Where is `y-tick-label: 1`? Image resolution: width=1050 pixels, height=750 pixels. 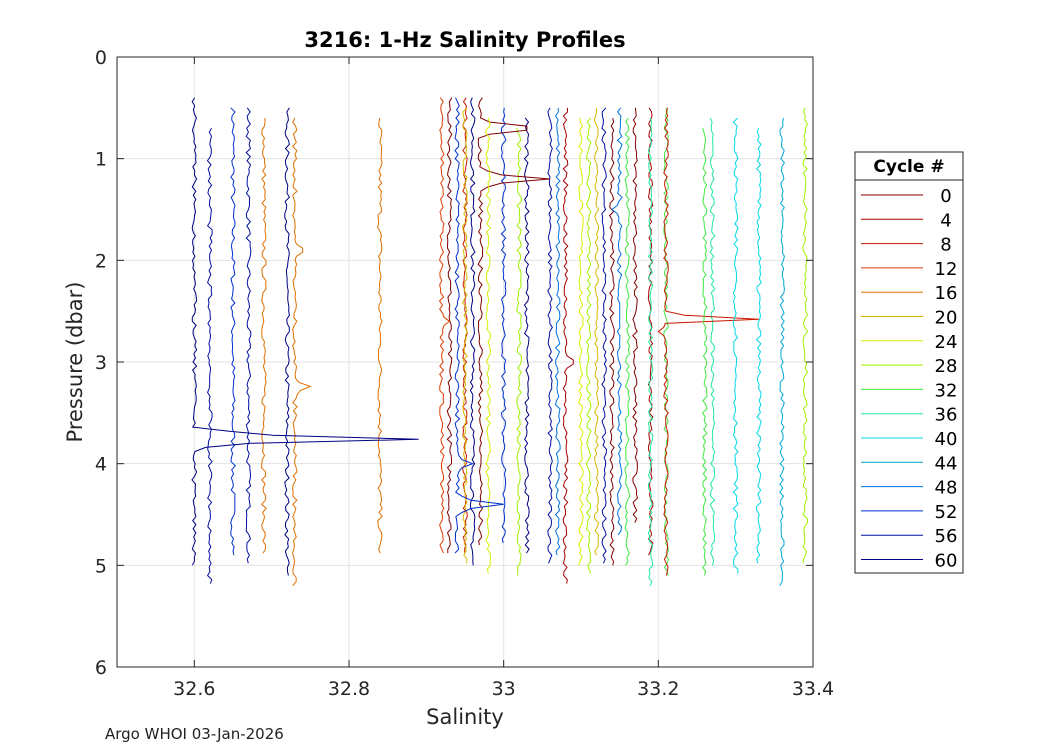 y-tick-label: 1 is located at coordinates (101, 160).